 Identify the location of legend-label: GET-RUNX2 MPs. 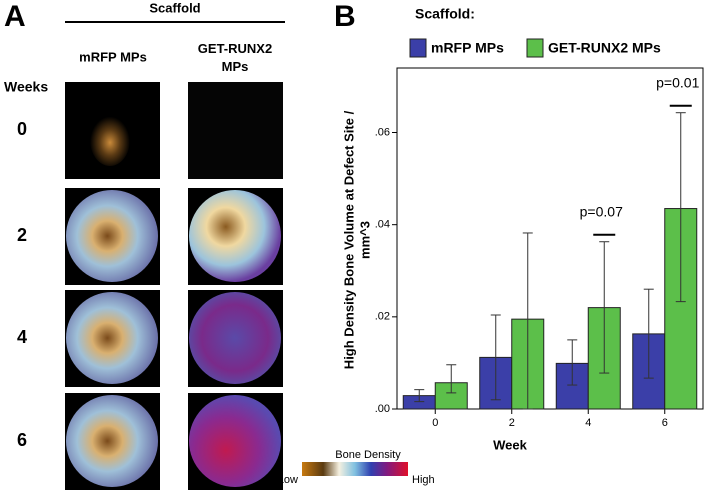
(604, 48).